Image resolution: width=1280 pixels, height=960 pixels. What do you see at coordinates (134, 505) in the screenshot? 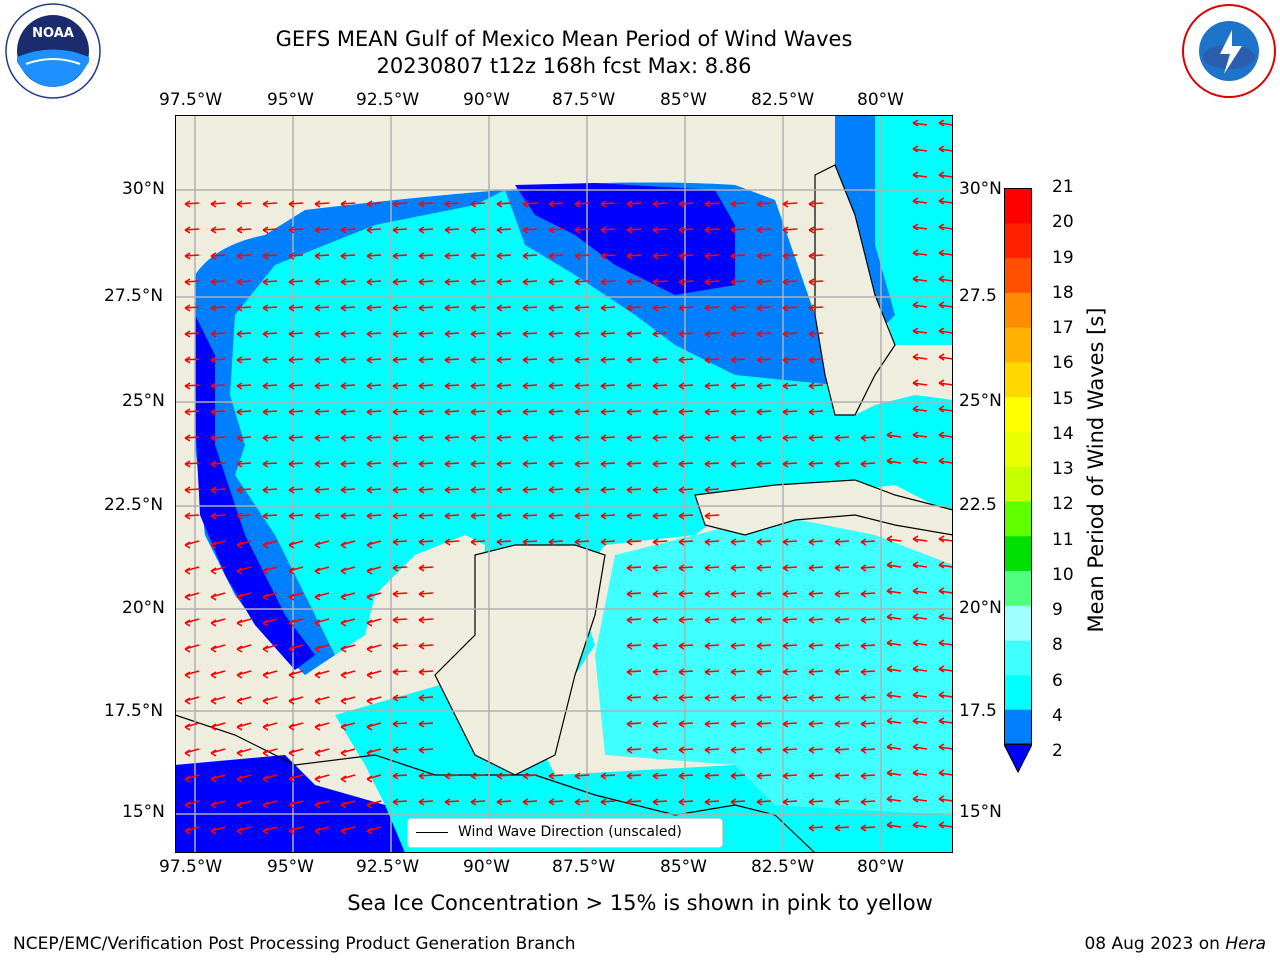
I see `lat-tick: 22.5°N` at bounding box center [134, 505].